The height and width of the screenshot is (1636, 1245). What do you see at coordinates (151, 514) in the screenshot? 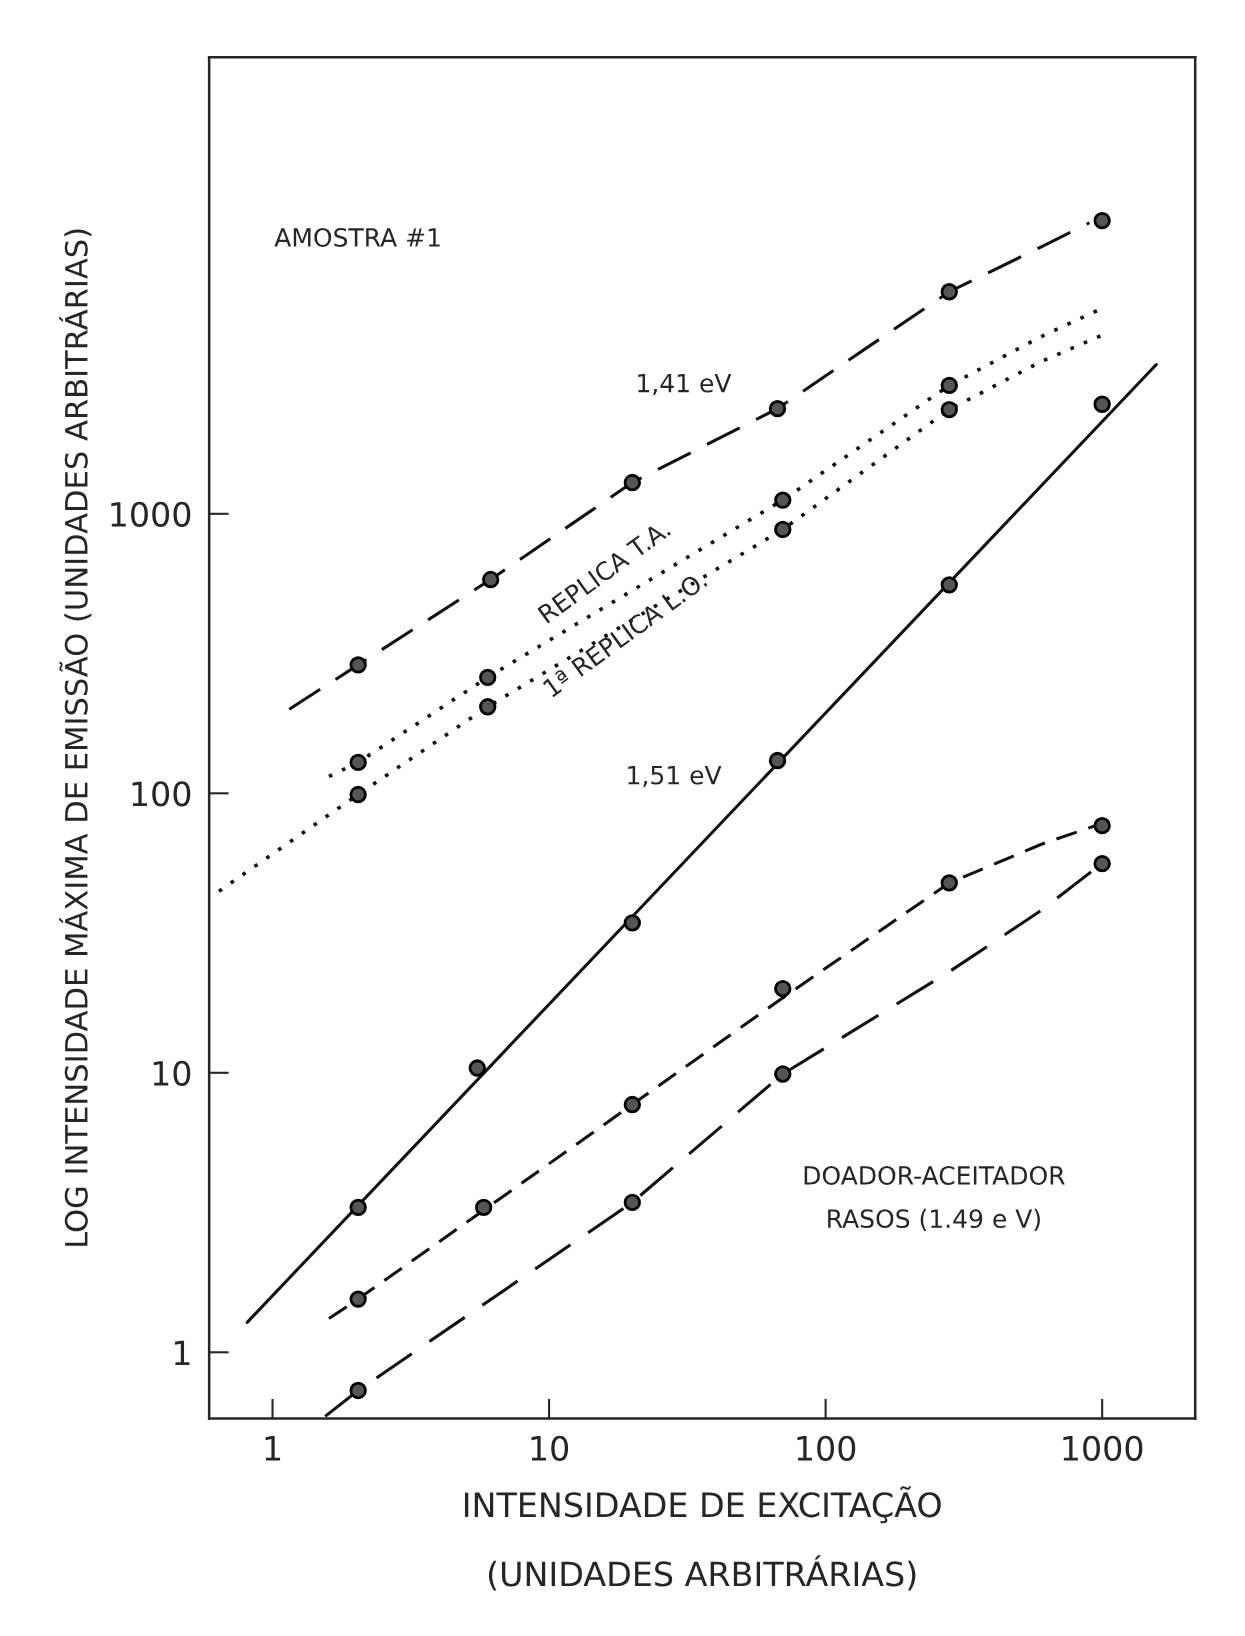
I see `y-tick-label: 1000` at bounding box center [151, 514].